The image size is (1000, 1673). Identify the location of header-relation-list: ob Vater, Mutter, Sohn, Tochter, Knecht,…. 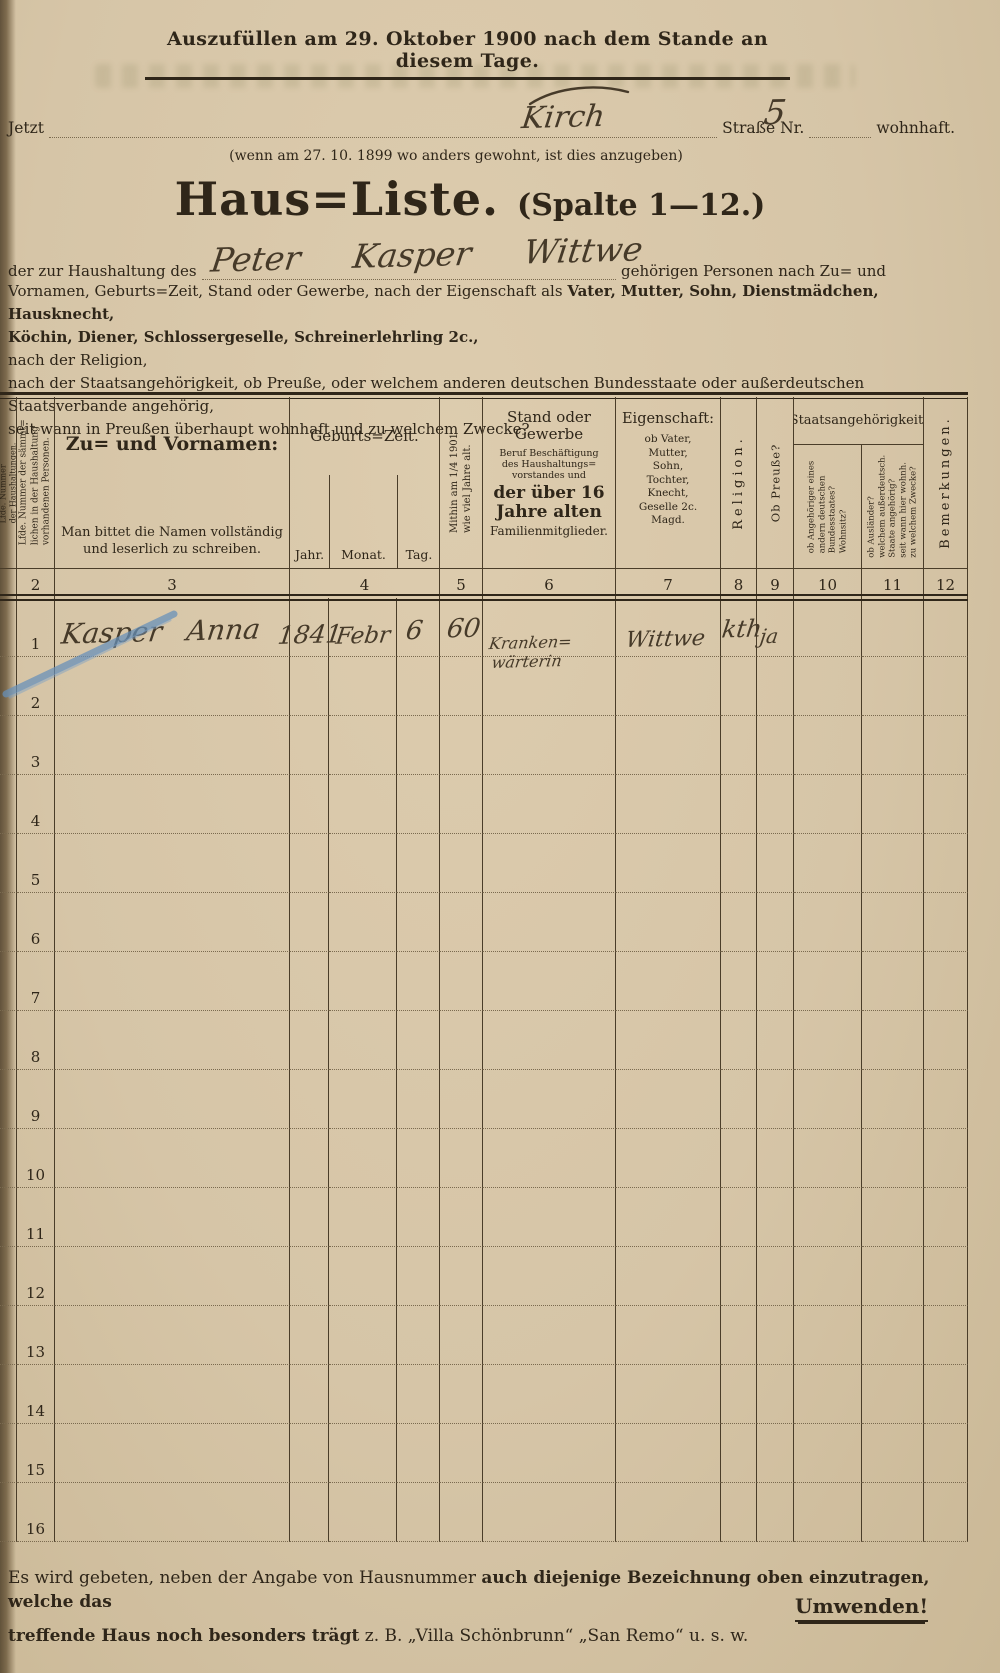
(668, 479).